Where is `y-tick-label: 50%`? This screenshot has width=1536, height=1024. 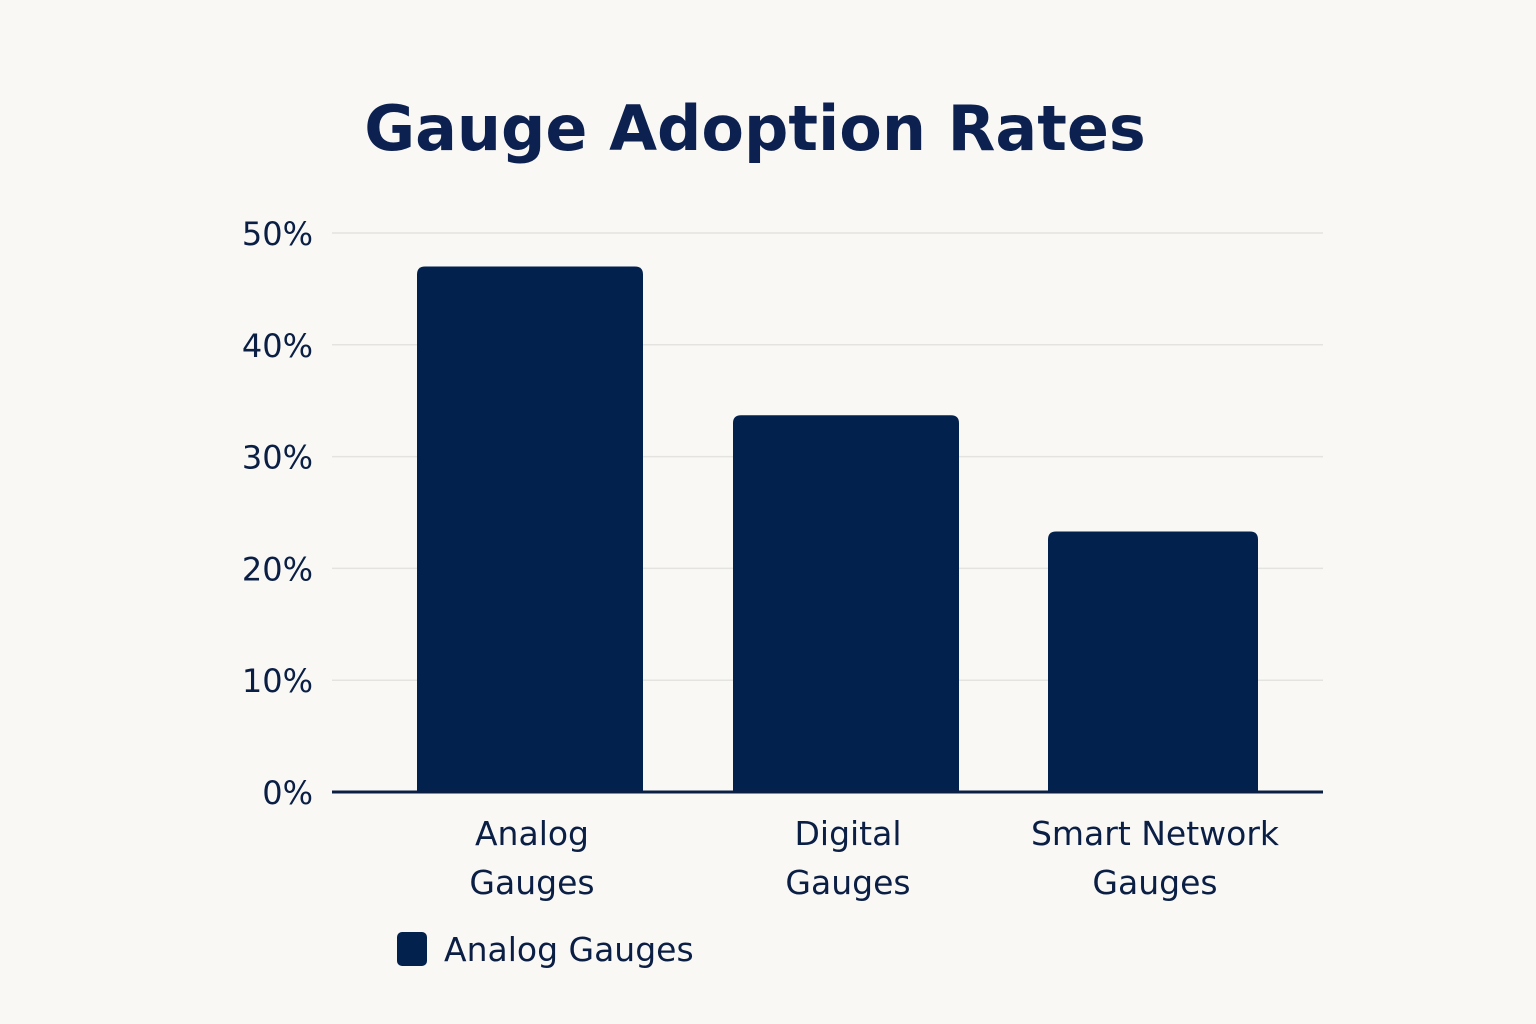 y-tick-label: 50% is located at coordinates (277, 234).